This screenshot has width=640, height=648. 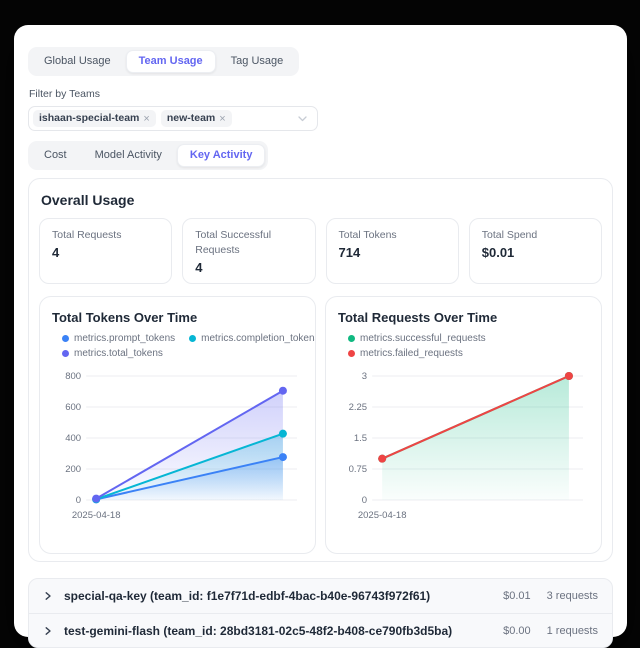 I want to click on svg-text: 1.5, so click(x=360, y=438).